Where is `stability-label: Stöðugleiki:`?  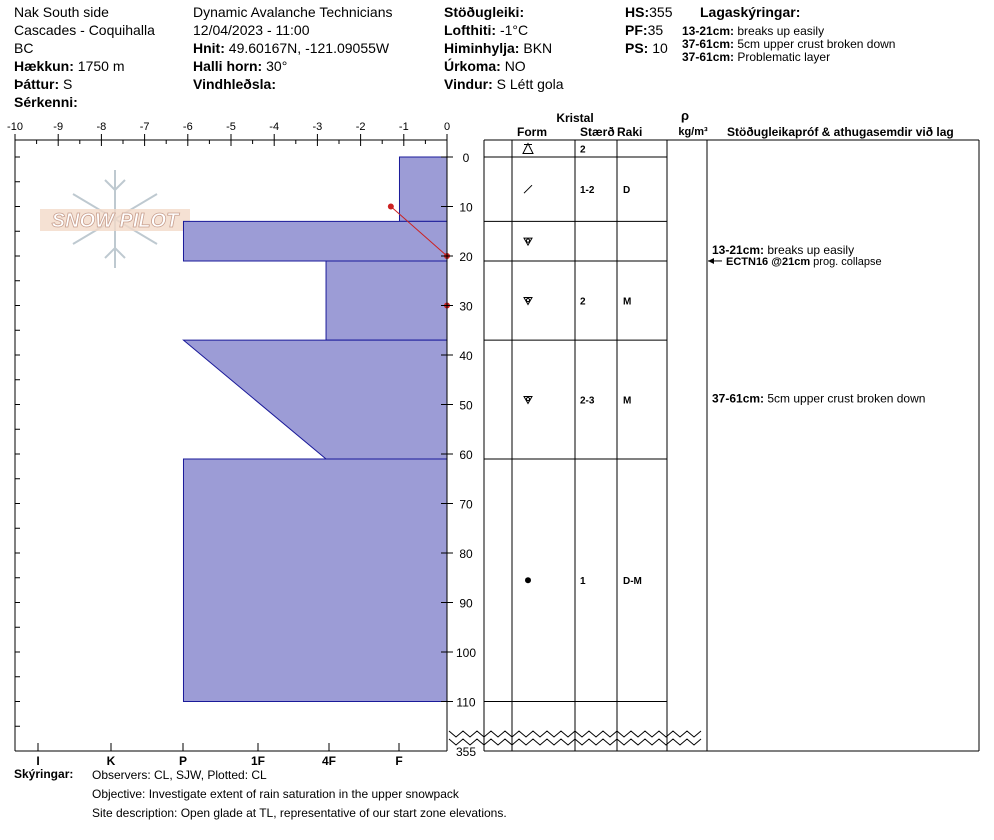
stability-label: Stöðugleiki: is located at coordinates (484, 12).